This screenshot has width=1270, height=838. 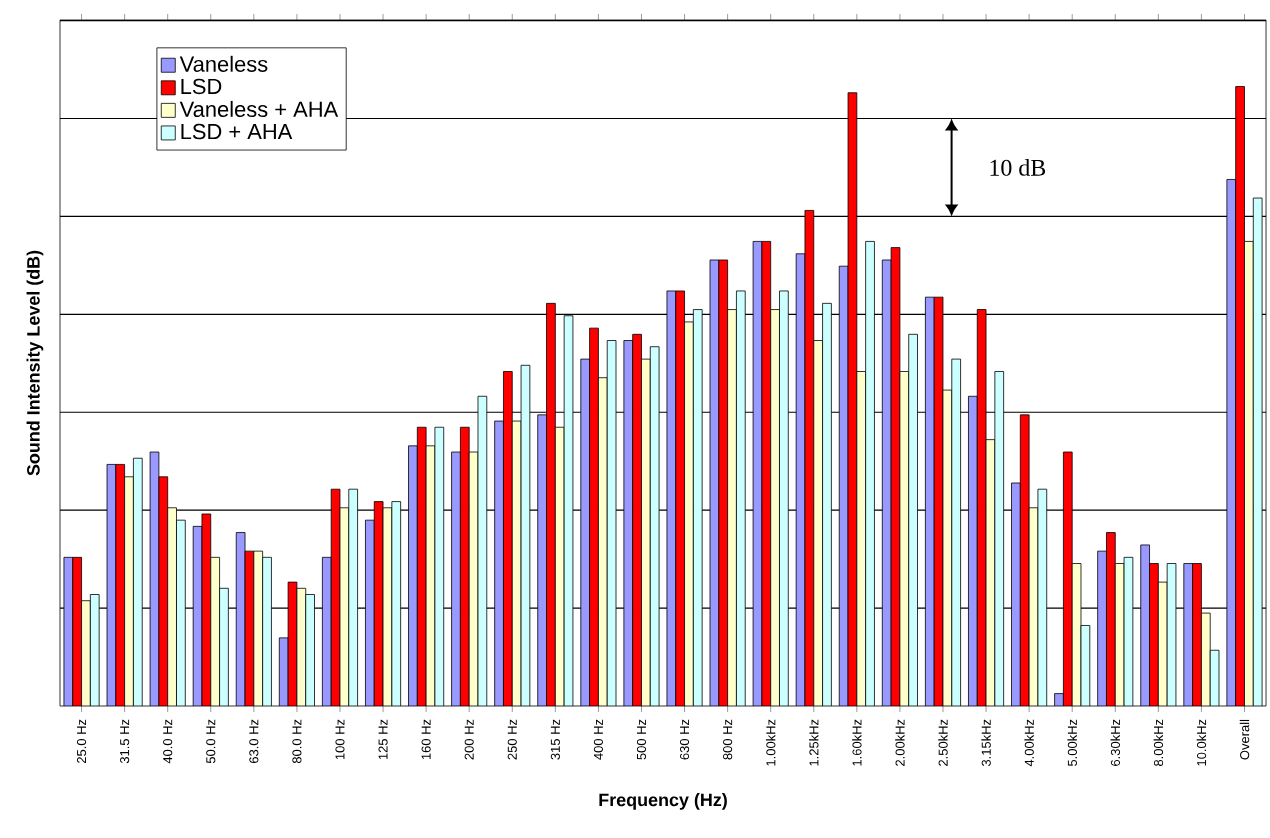 I want to click on legend-label: Vaneless + AHA, so click(x=259, y=109).